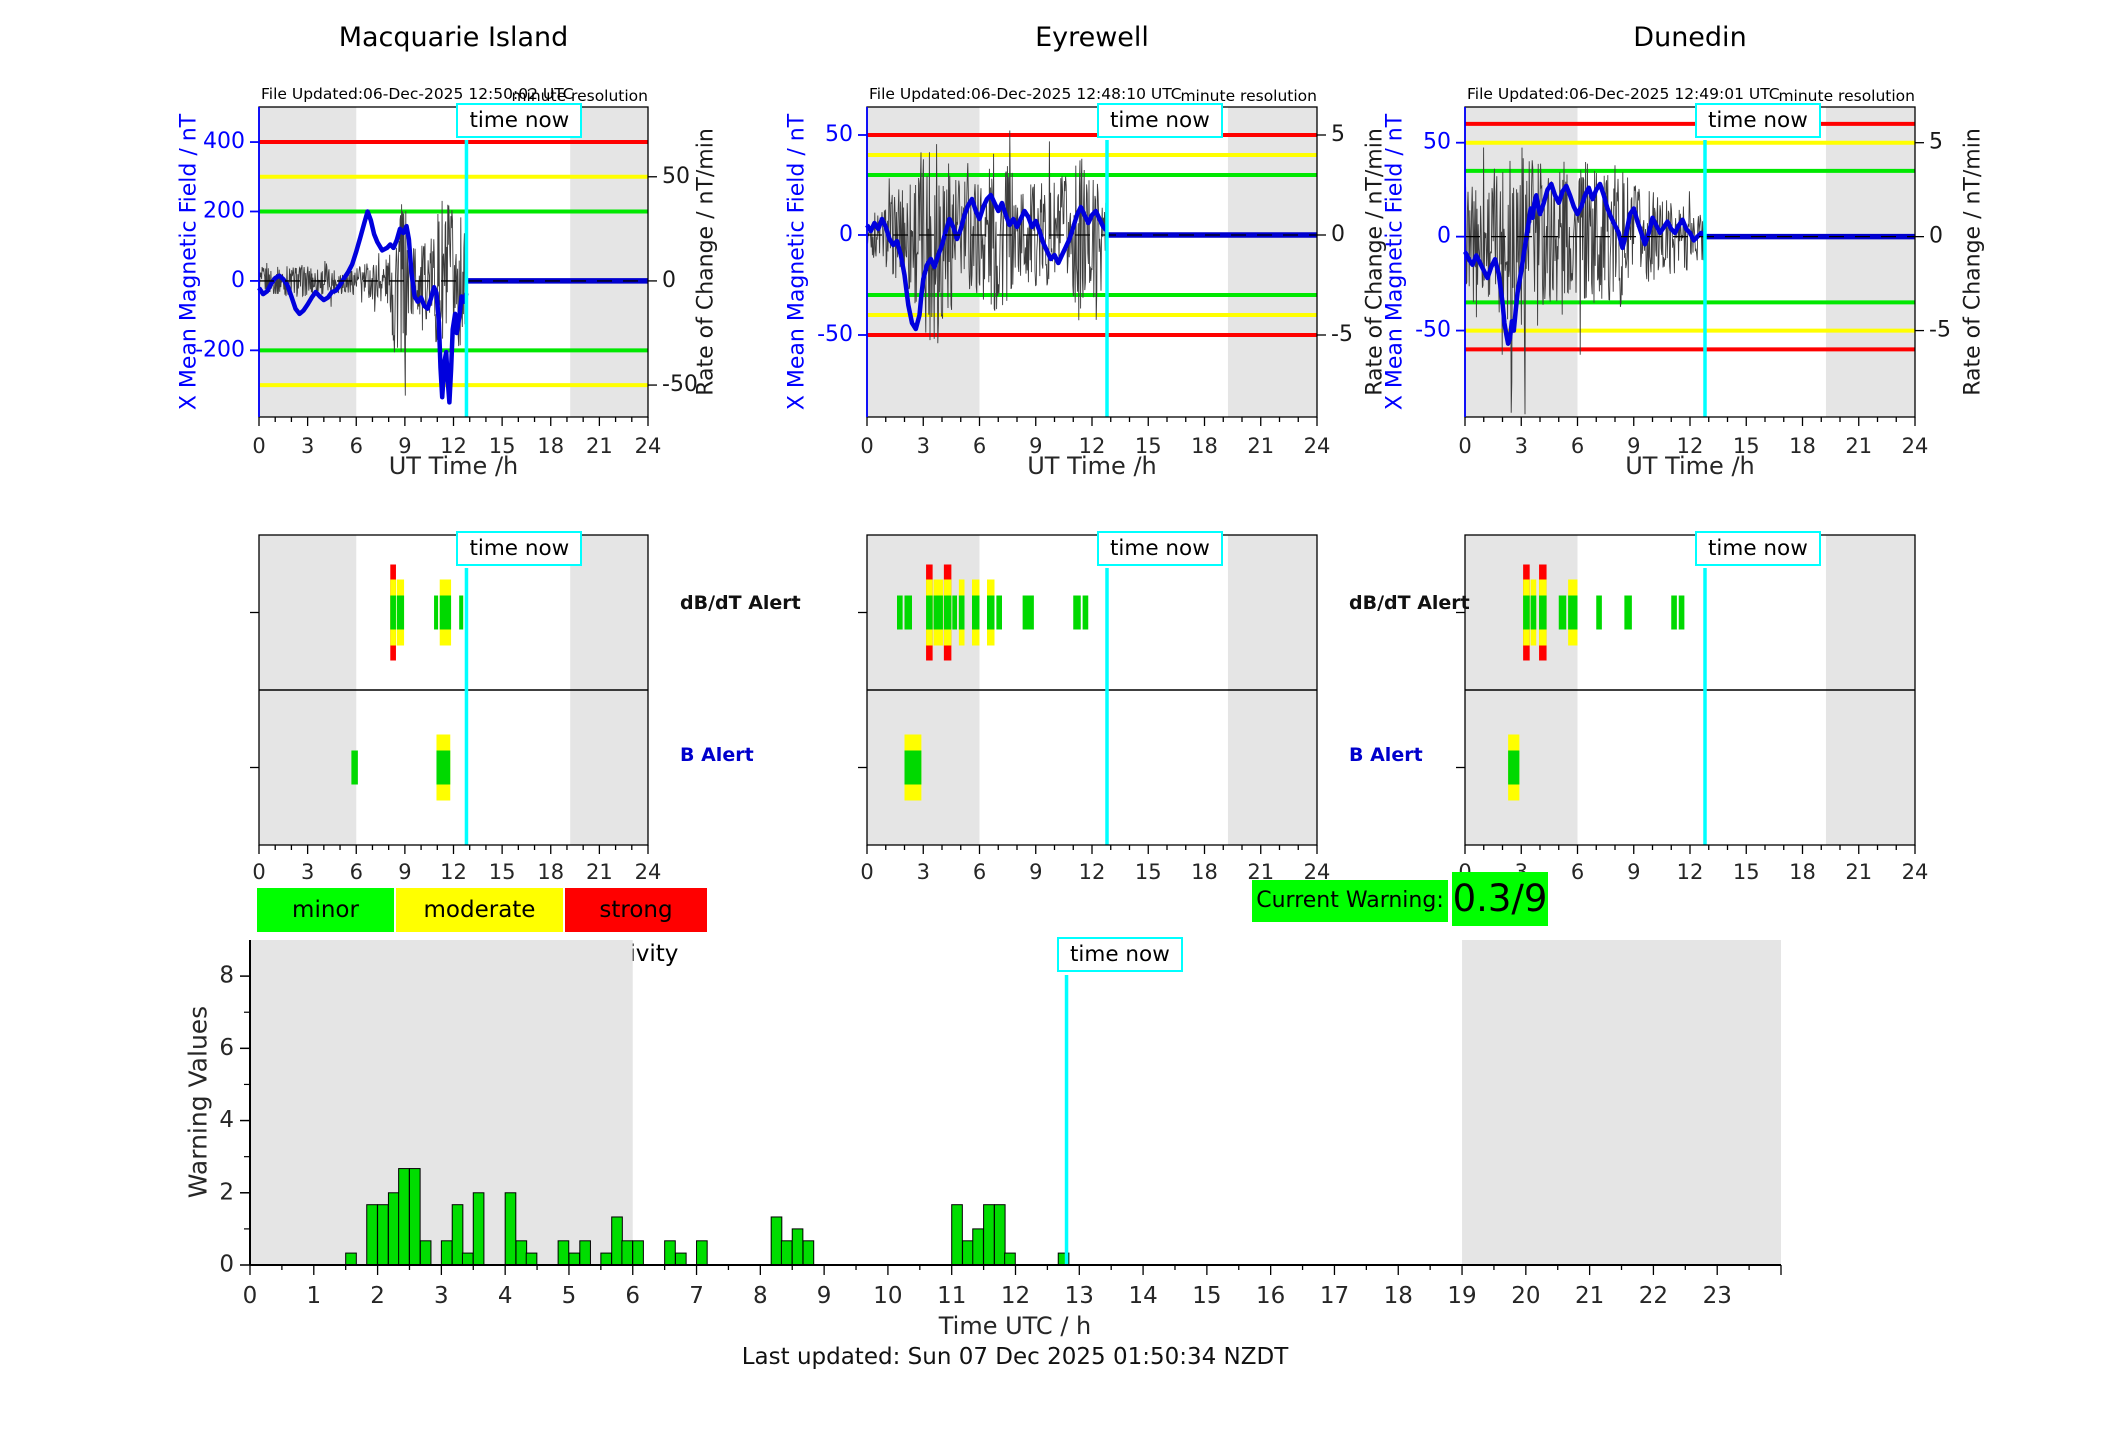 The image size is (2117, 1437). Describe the element at coordinates (1092, 37) in the screenshot. I see `station-title: Eyrewell` at that location.